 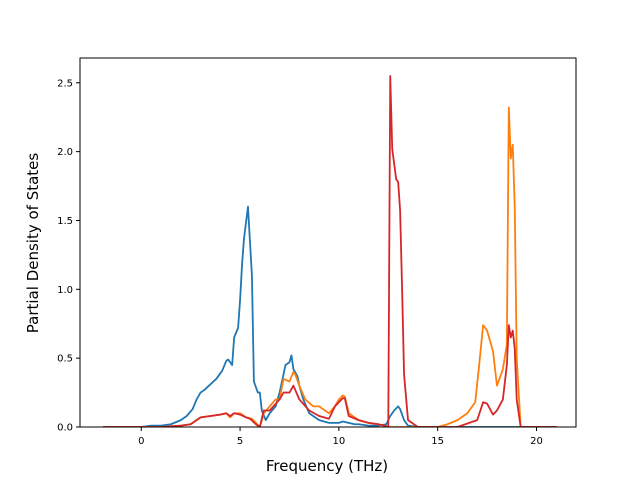 I want to click on x-tick-label: 20, so click(x=536, y=441).